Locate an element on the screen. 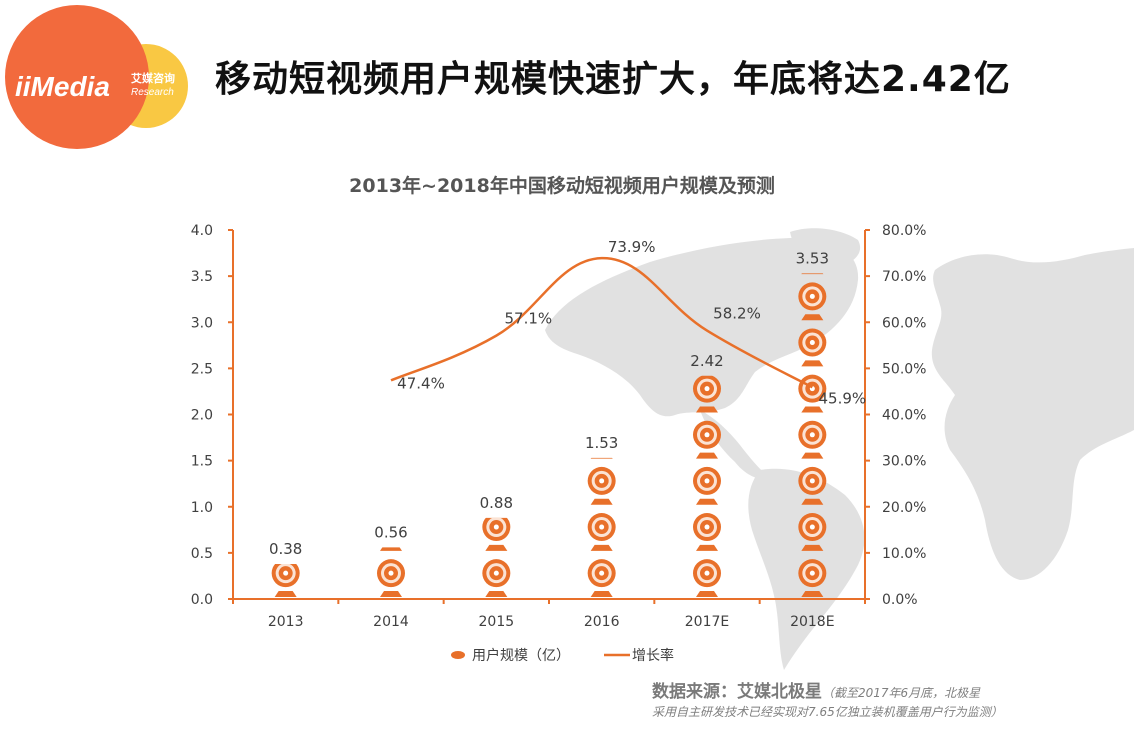 This screenshot has width=1134, height=737. bar-value-label: 0.56 is located at coordinates (390, 532).